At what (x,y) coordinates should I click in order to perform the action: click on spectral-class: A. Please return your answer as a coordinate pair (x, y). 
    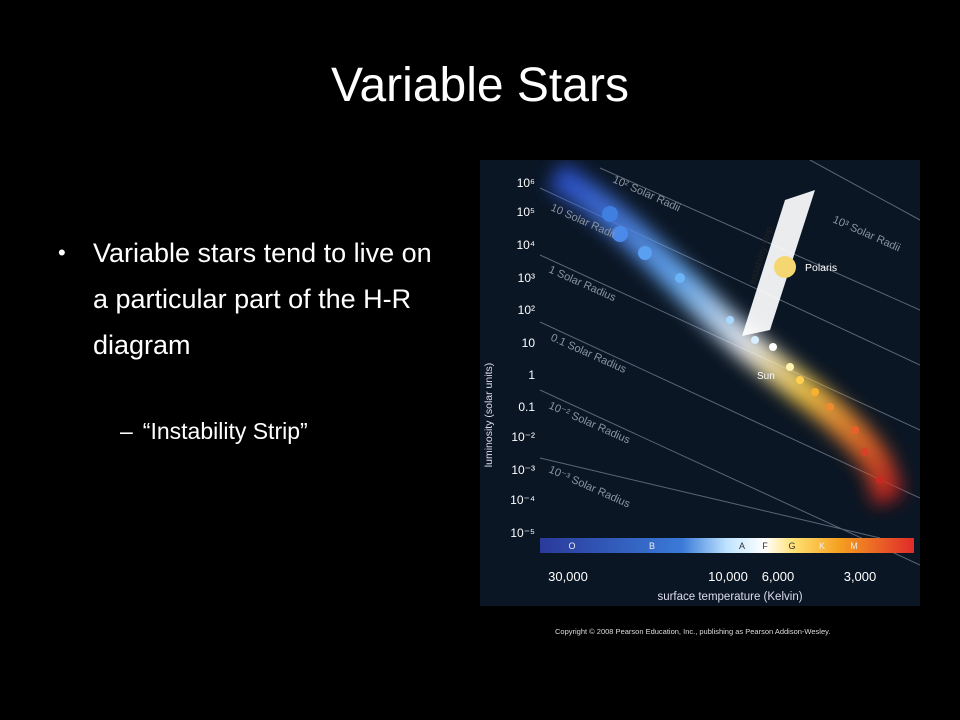
    Looking at the image, I should click on (742, 546).